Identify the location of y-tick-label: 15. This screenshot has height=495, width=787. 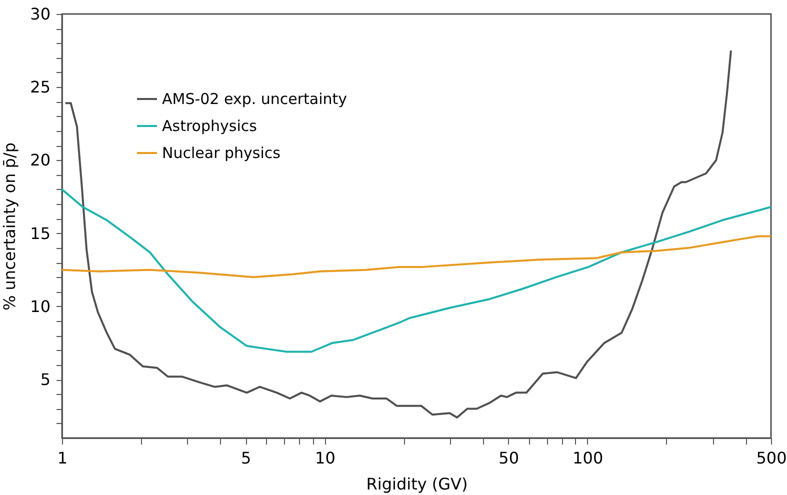
(40, 233).